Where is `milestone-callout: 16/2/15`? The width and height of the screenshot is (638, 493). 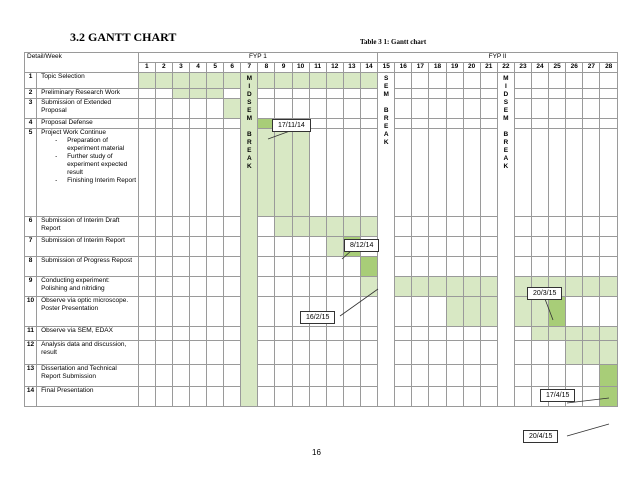 milestone-callout: 16/2/15 is located at coordinates (318, 317).